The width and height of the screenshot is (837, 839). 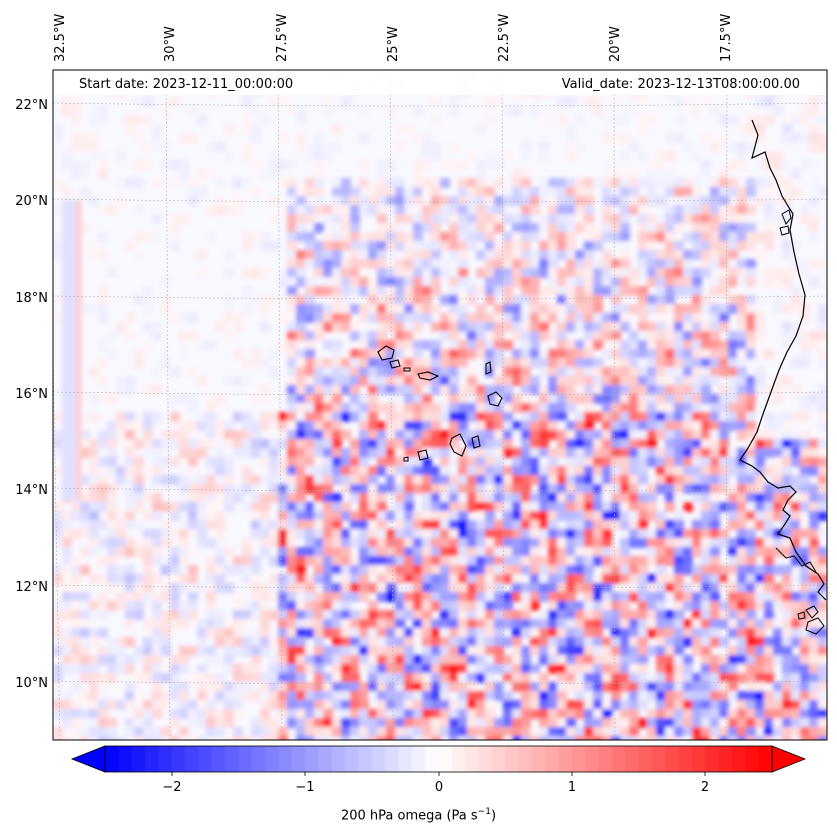 What do you see at coordinates (495, 399) in the screenshot?
I see `island-boa-vista` at bounding box center [495, 399].